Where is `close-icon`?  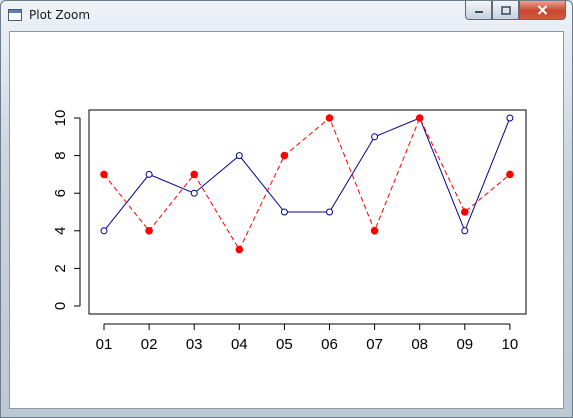 close-icon is located at coordinates (542, 10).